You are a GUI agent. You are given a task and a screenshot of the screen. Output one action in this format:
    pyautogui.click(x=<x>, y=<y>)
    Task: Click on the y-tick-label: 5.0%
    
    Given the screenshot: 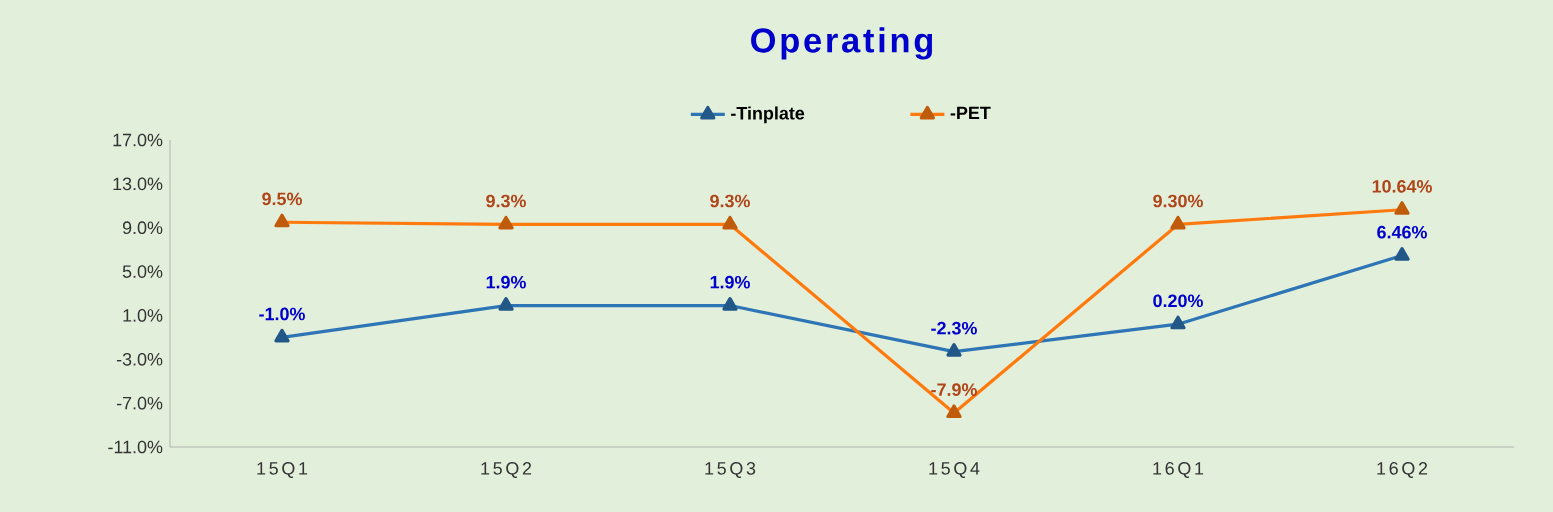 What is the action you would take?
    pyautogui.click(x=142, y=271)
    